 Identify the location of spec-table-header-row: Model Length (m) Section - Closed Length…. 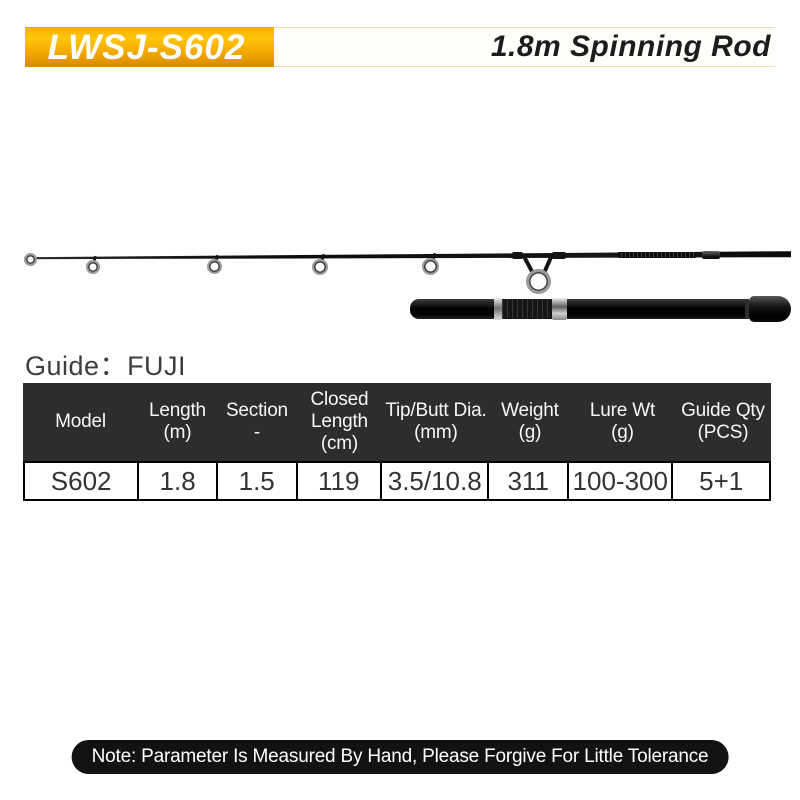
(397, 422).